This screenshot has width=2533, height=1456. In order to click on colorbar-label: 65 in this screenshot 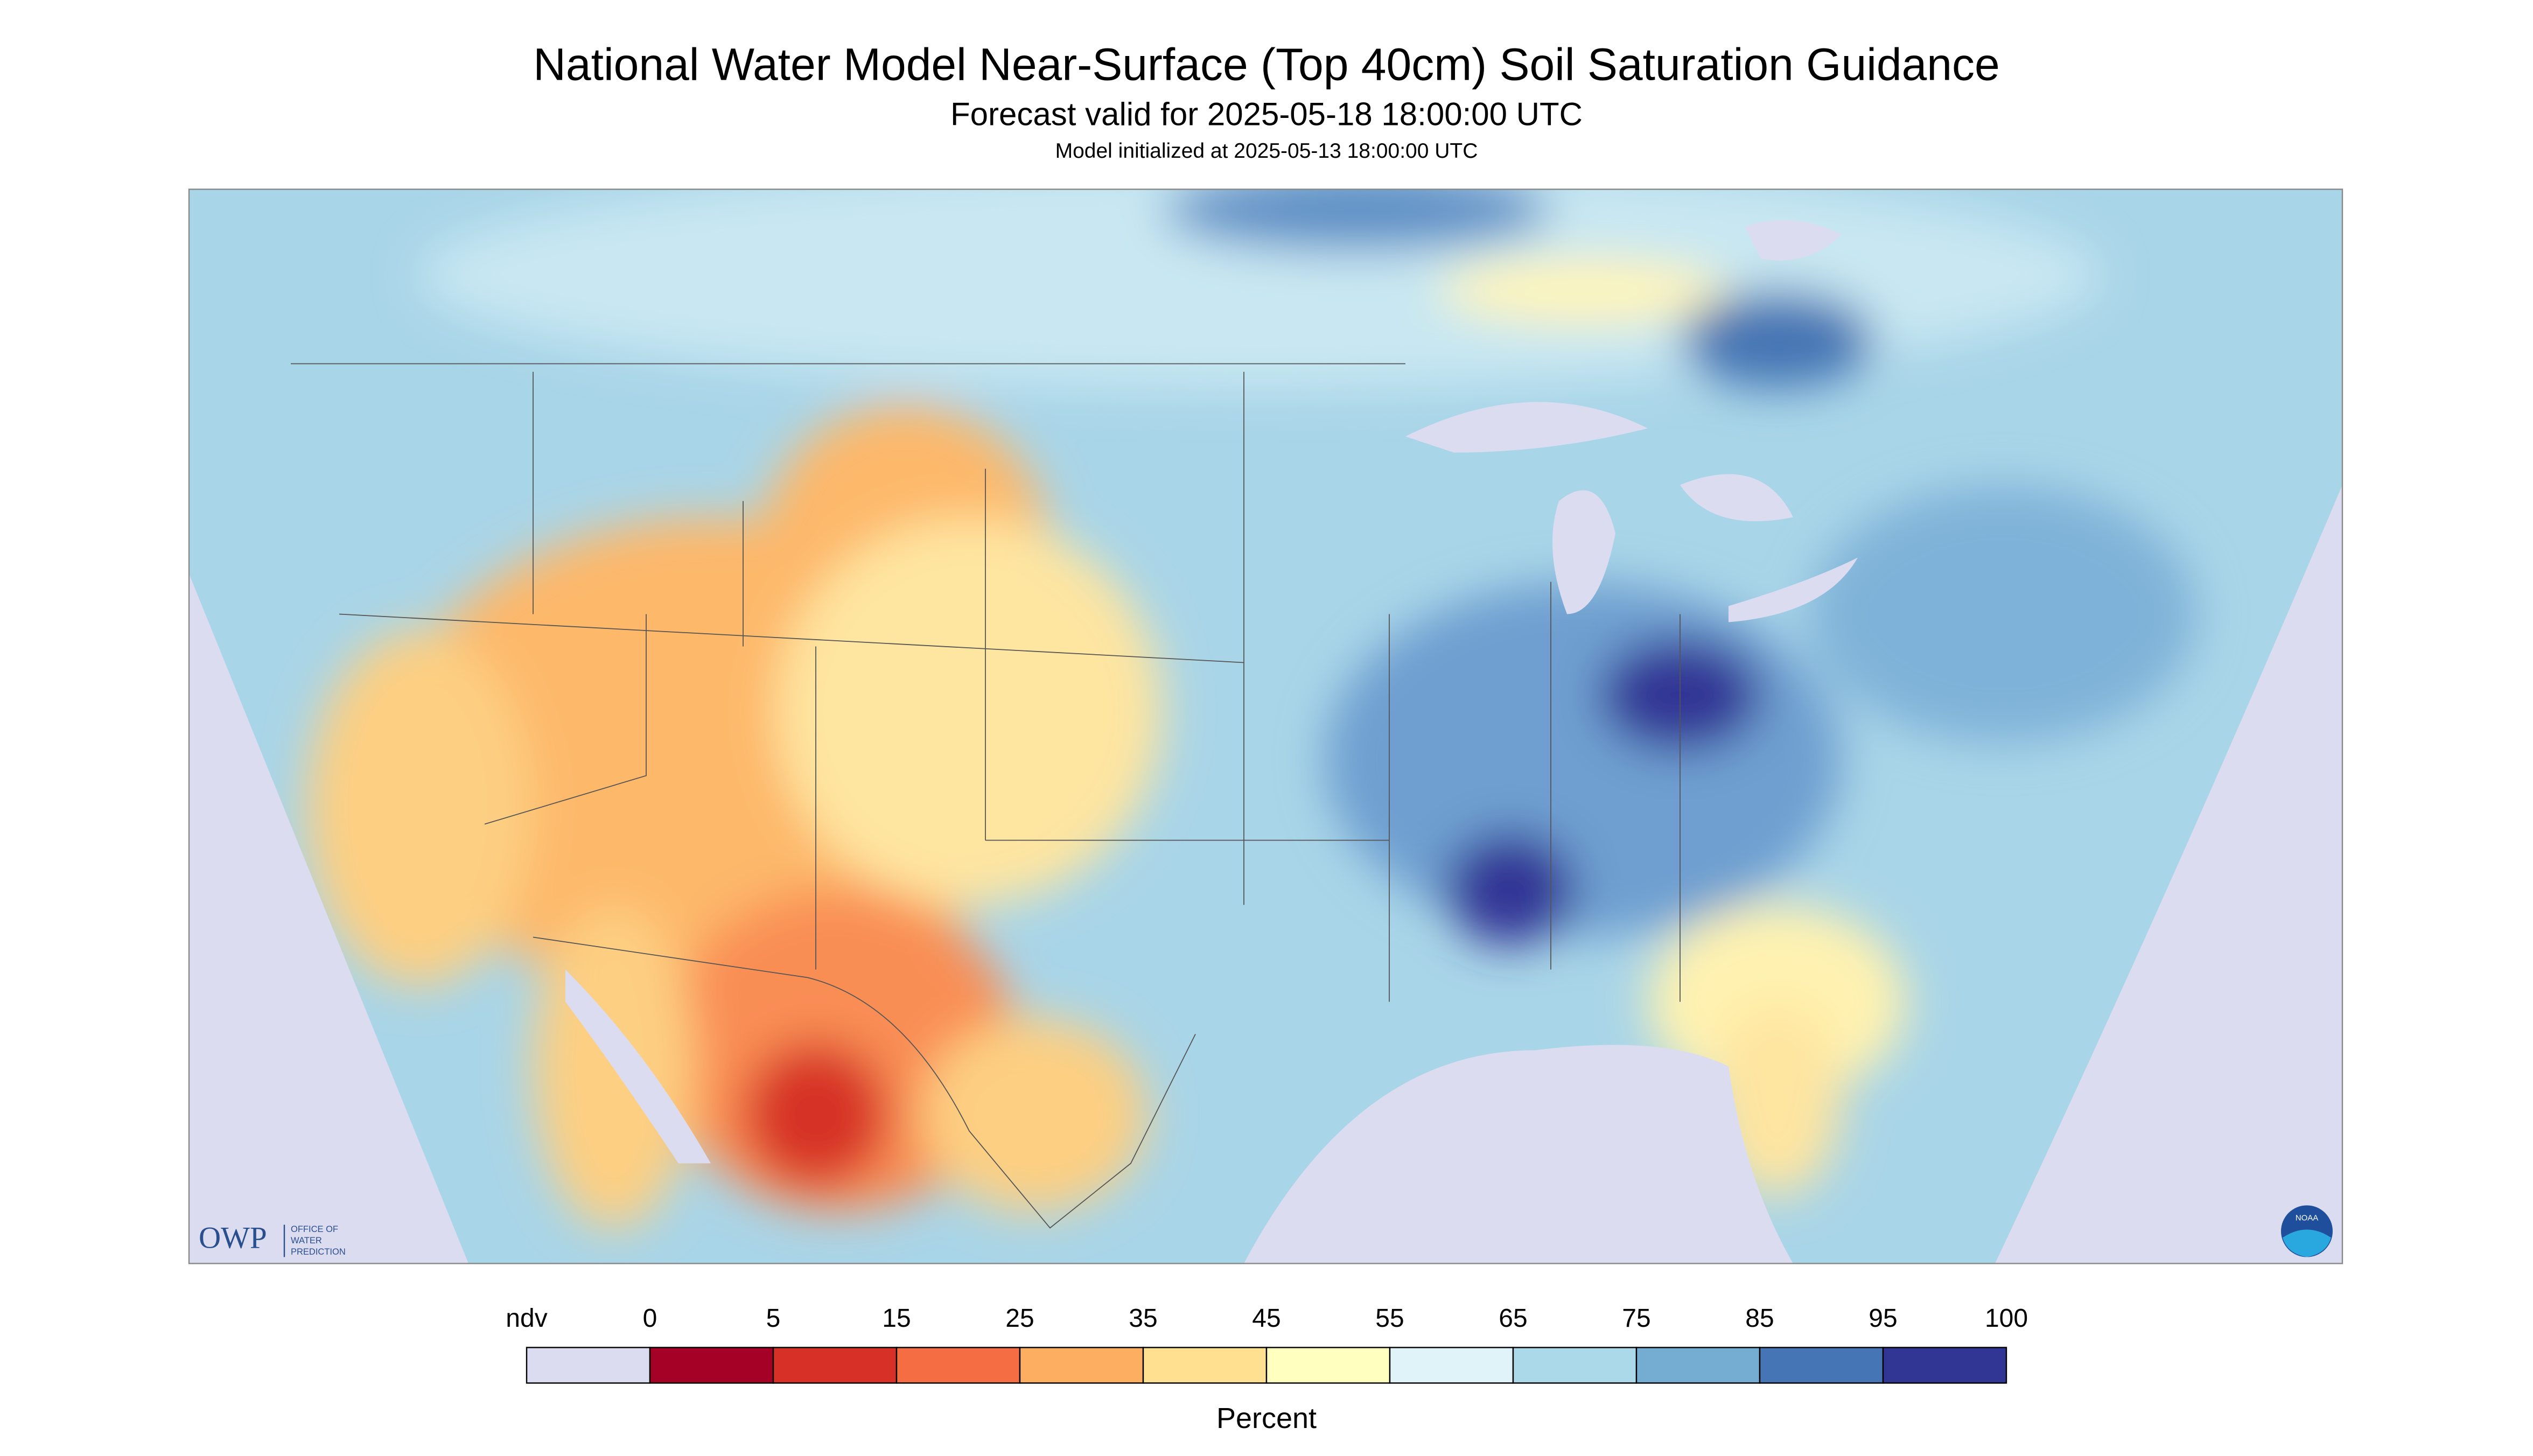, I will do `click(1513, 1318)`.